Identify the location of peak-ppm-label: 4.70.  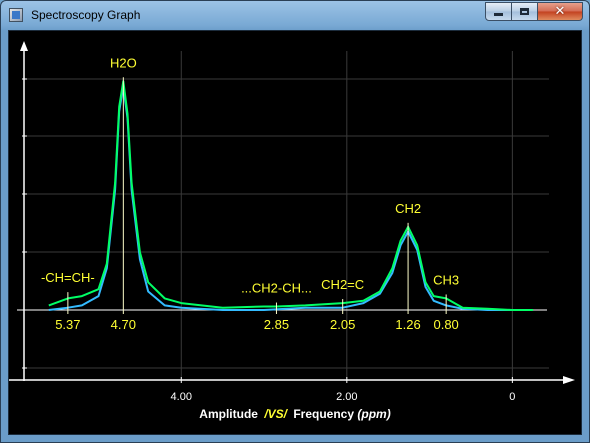
(123, 324).